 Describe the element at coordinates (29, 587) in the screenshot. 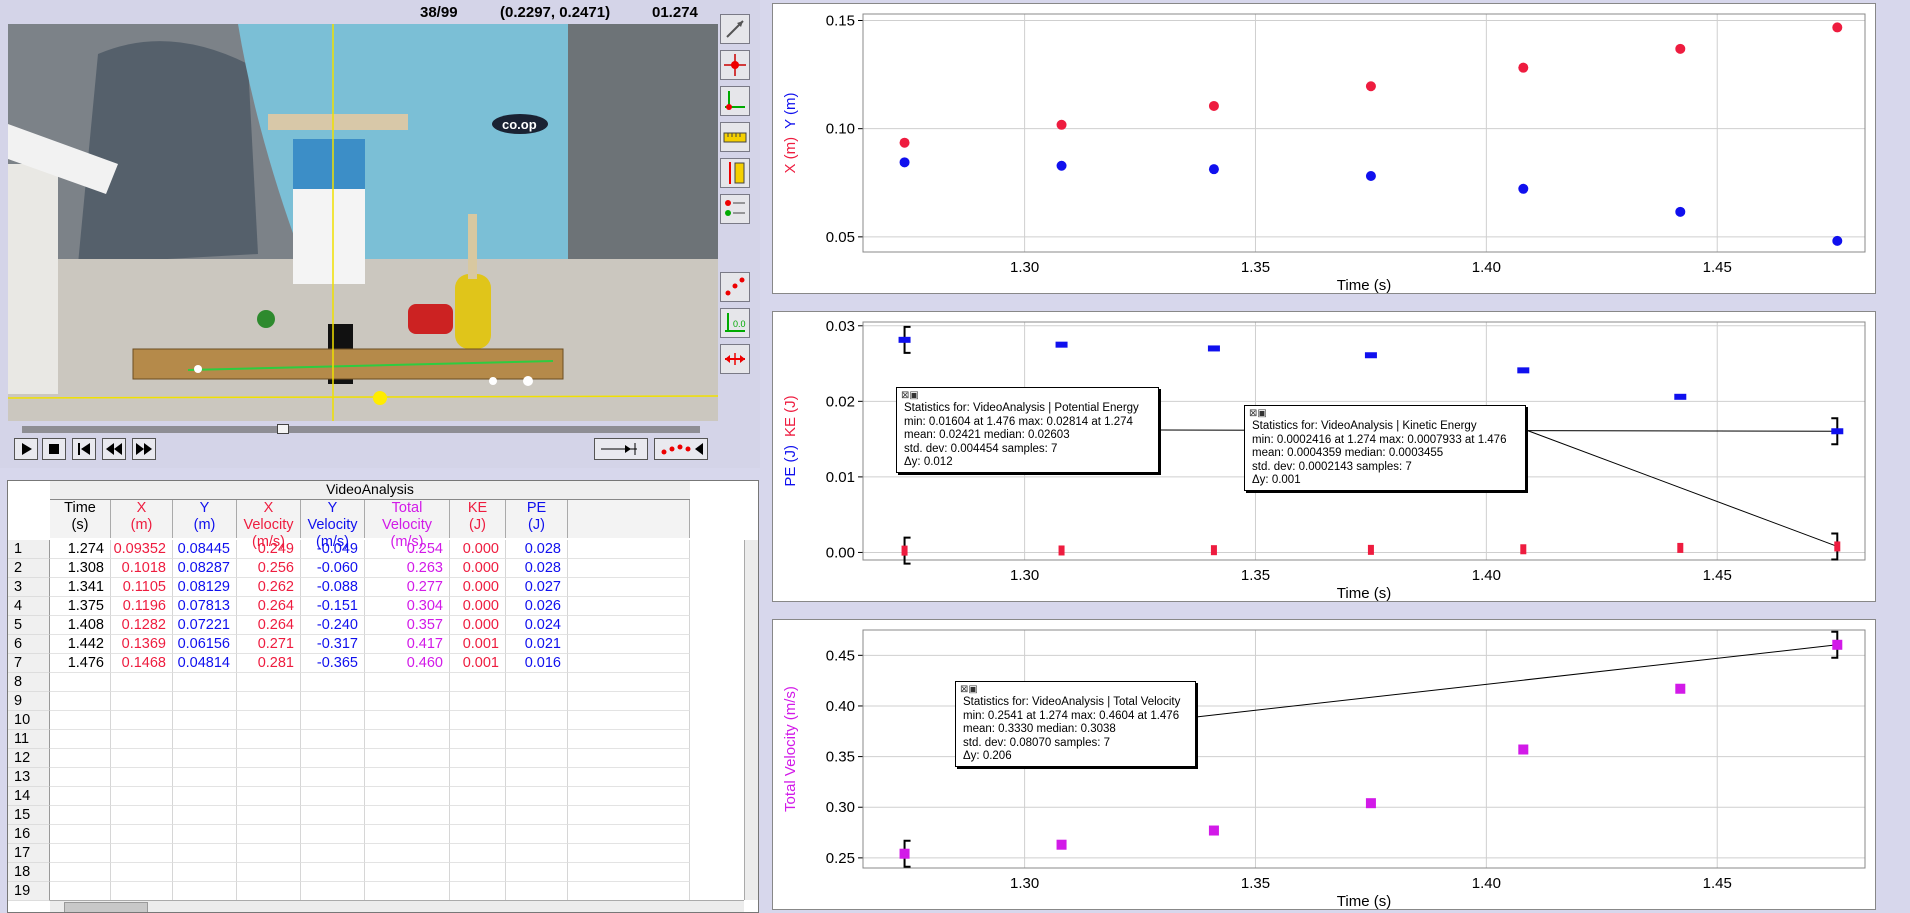

I see `row-number: 3` at that location.